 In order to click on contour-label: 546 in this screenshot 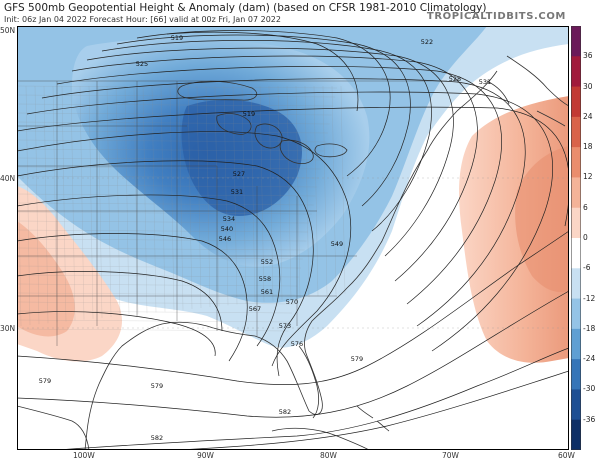, I will do `click(225, 239)`.